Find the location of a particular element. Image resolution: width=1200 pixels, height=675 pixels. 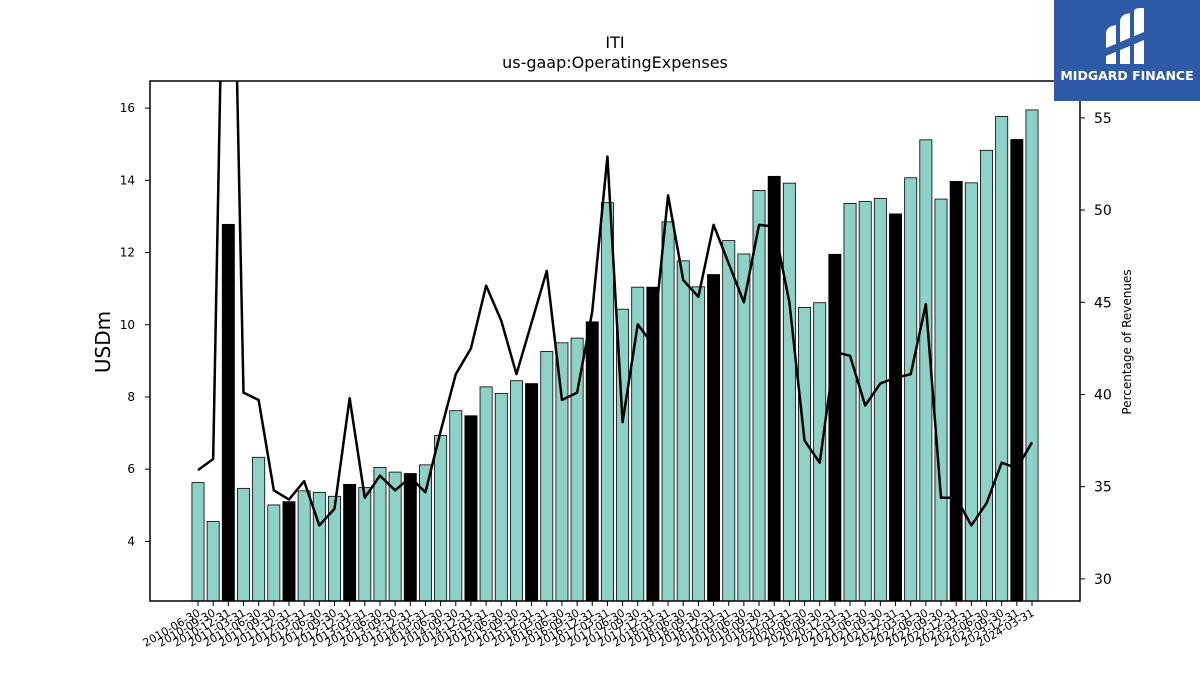

y-tick-label: 16 is located at coordinates (127, 108).